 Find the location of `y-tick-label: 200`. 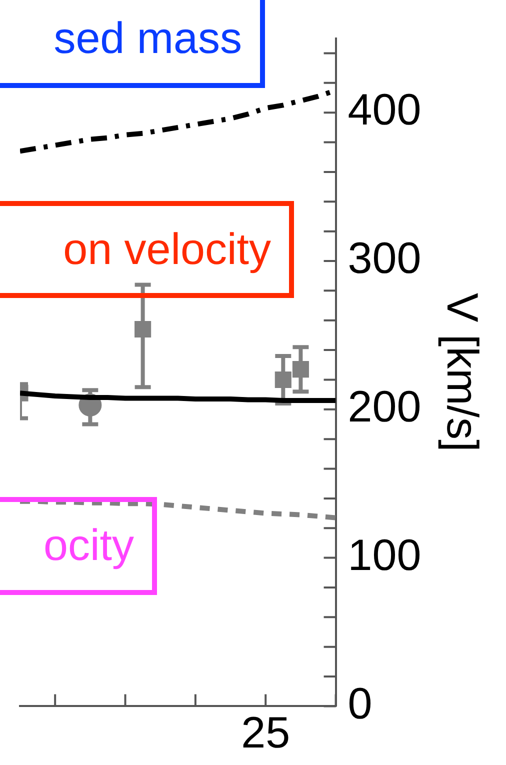

y-tick-label: 200 is located at coordinates (385, 407).